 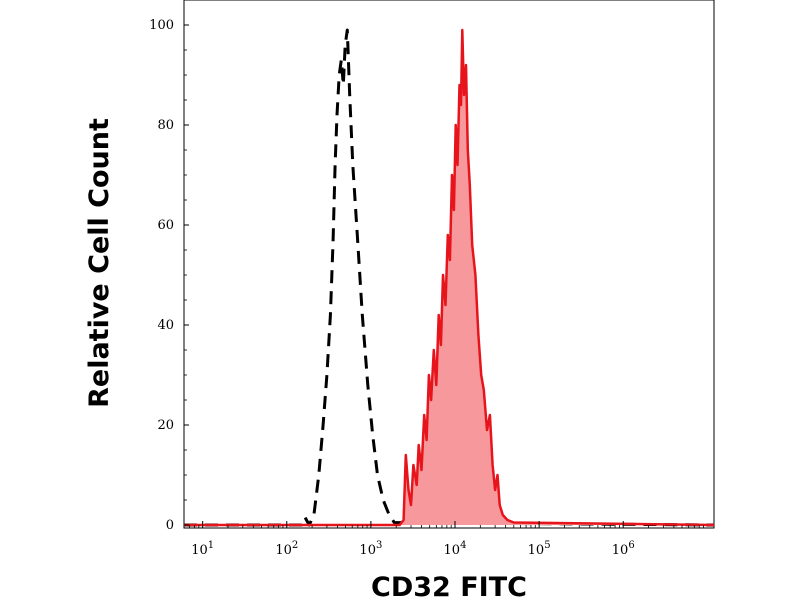 What do you see at coordinates (449, 586) in the screenshot?
I see `x-axis-title: CD32 FITC` at bounding box center [449, 586].